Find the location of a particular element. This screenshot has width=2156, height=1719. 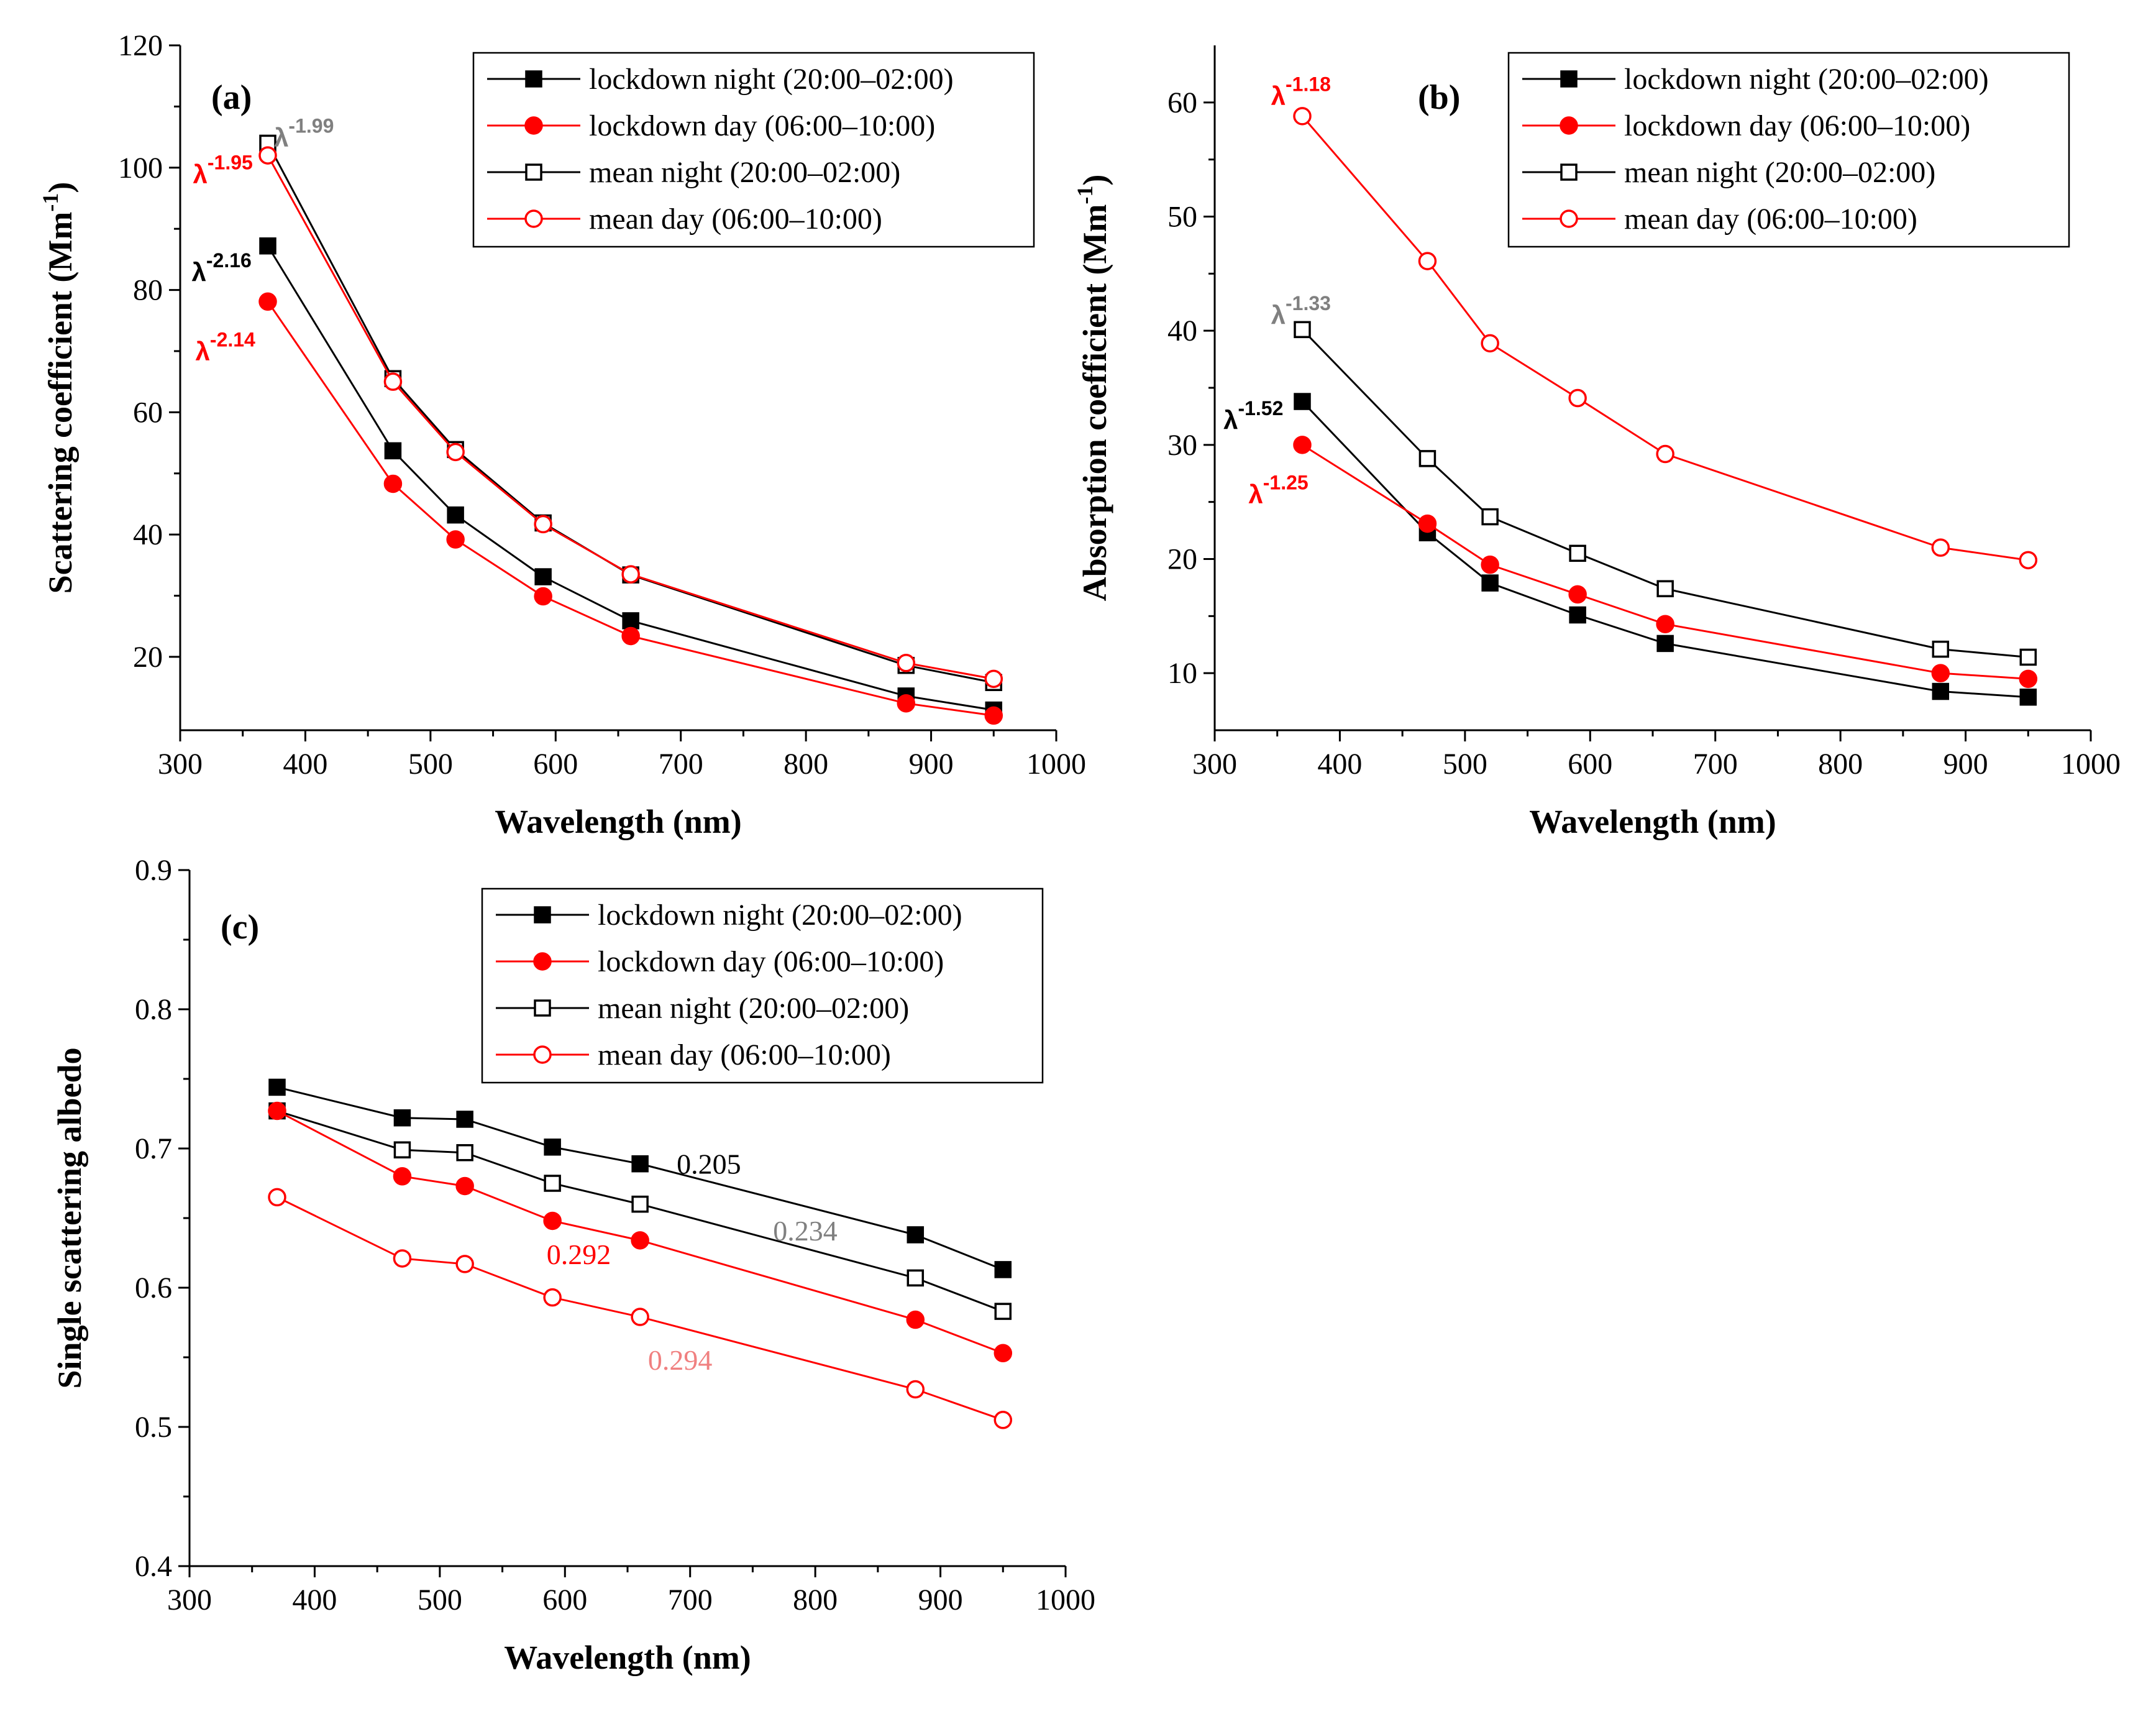

x-tick-label: 1000 is located at coordinates (1066, 1600).